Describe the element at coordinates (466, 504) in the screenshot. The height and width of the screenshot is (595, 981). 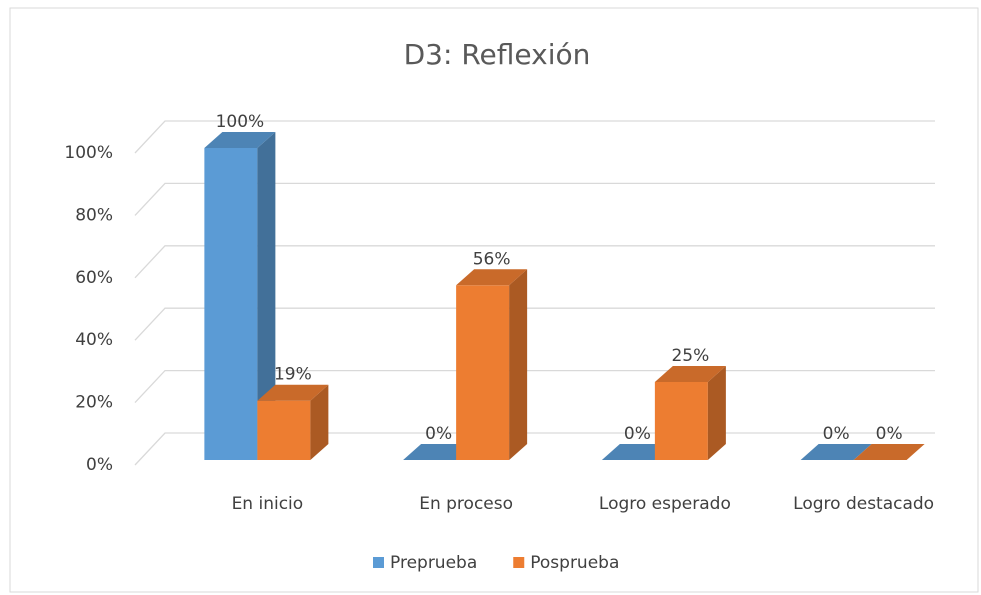
I see `x-tick-label: En proceso` at that location.